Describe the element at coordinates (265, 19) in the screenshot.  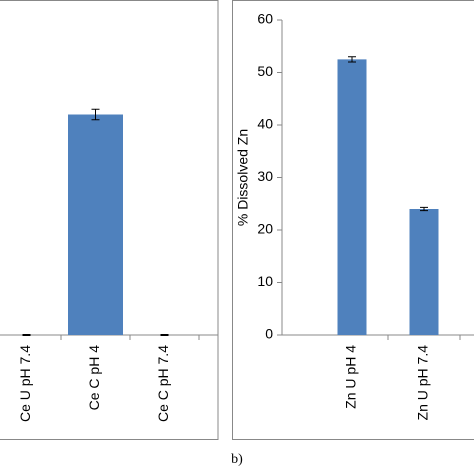
I see `y-tick-label: 60` at that location.